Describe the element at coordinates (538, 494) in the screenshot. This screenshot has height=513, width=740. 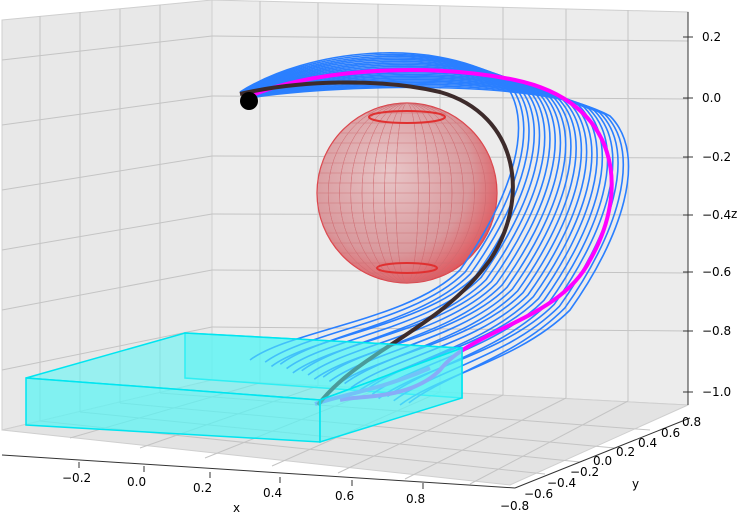
I see `y-tick-label: −0.6` at that location.